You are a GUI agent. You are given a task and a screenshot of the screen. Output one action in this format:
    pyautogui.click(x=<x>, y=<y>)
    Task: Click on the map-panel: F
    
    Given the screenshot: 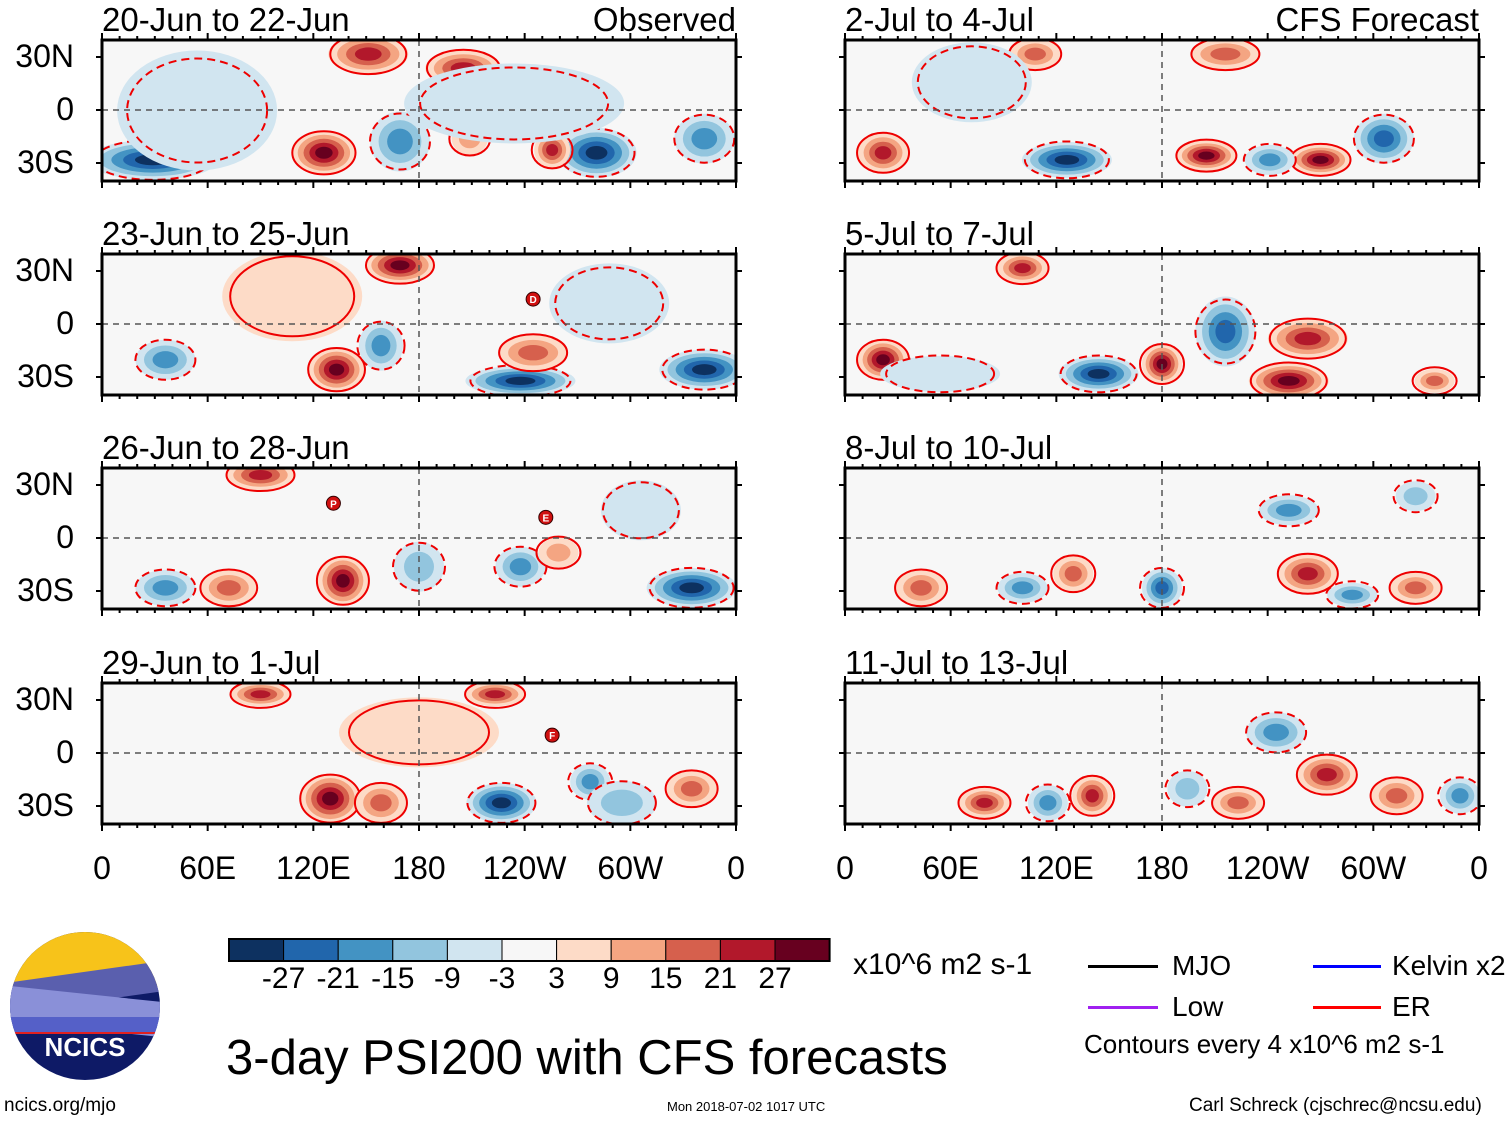 What is the action you would take?
    pyautogui.click(x=419, y=753)
    